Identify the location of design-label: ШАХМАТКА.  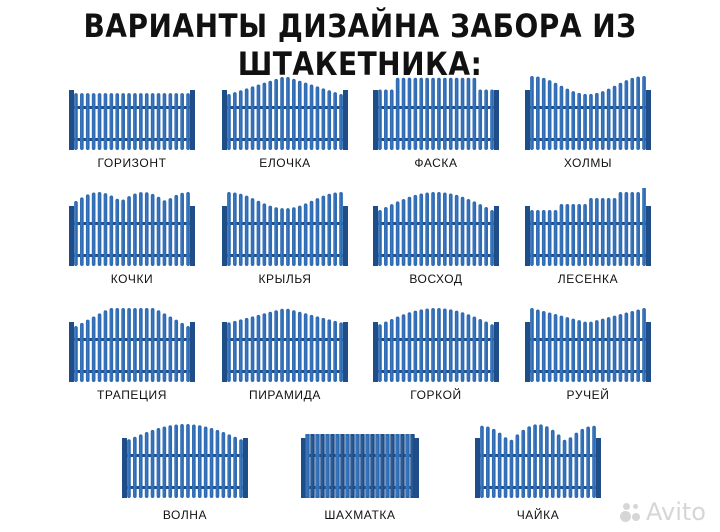
(360, 515).